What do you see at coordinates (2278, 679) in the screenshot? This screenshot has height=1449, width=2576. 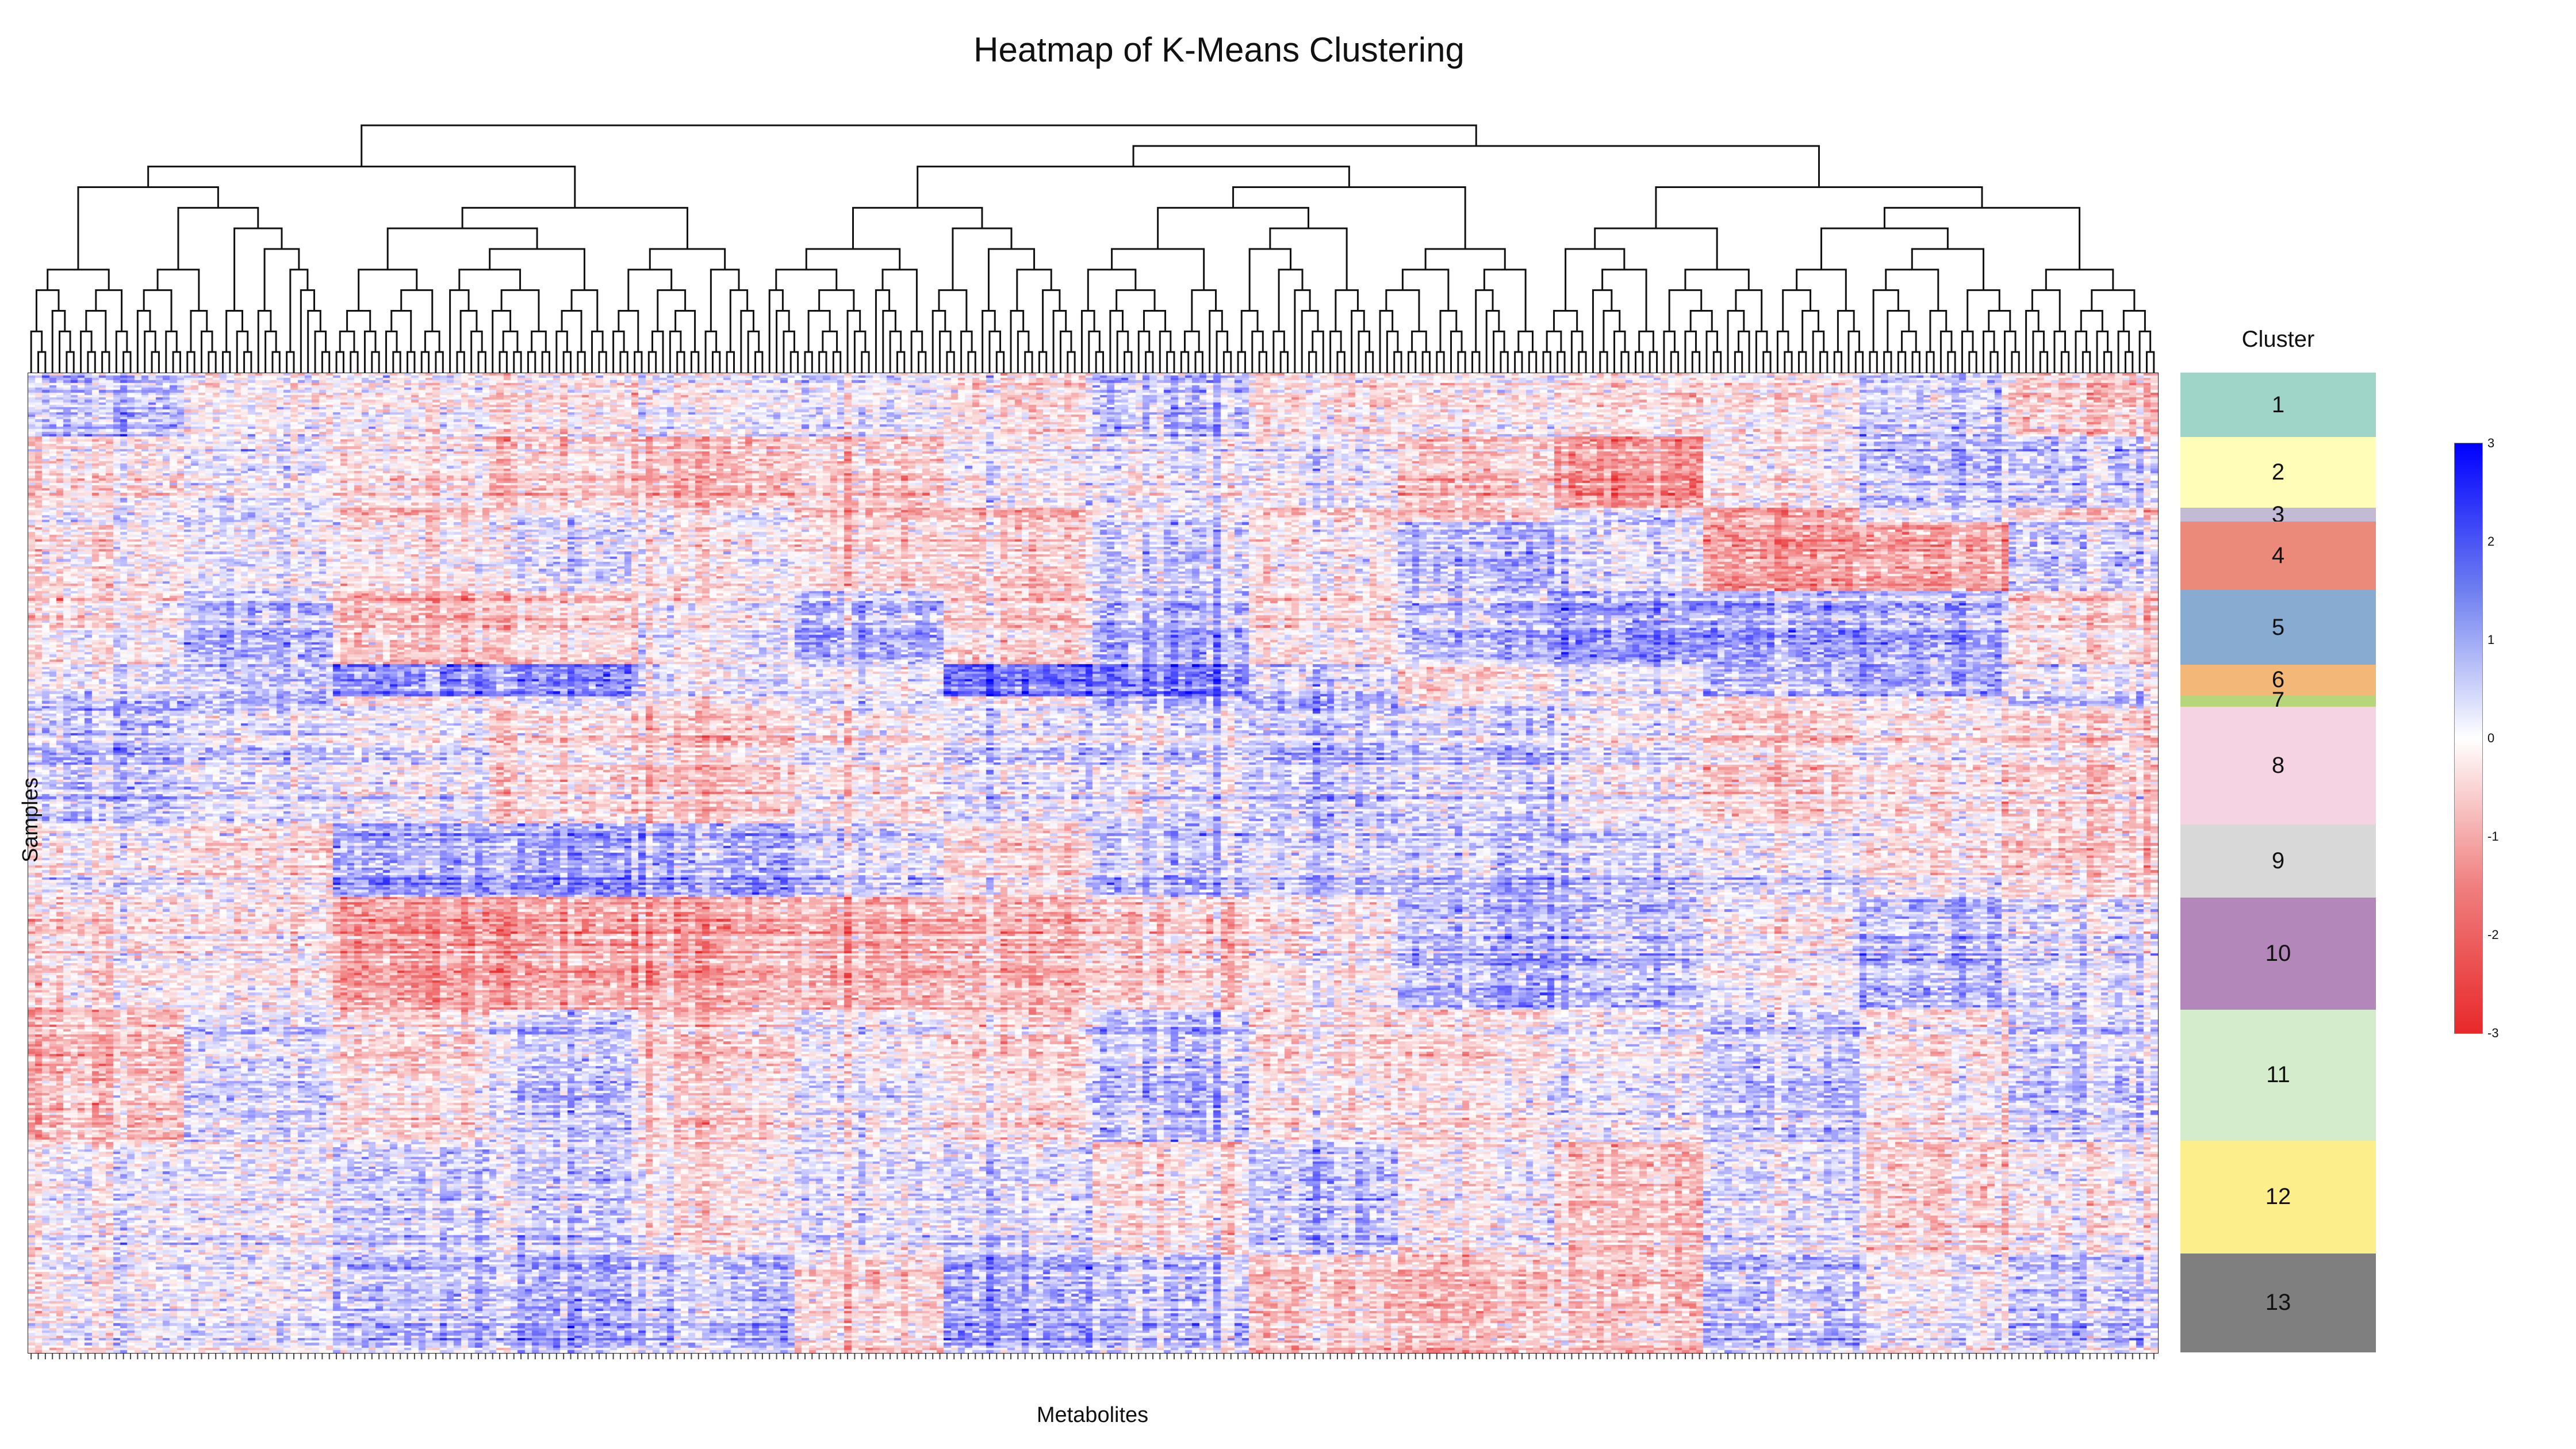 I see `cluster-label: 6` at bounding box center [2278, 679].